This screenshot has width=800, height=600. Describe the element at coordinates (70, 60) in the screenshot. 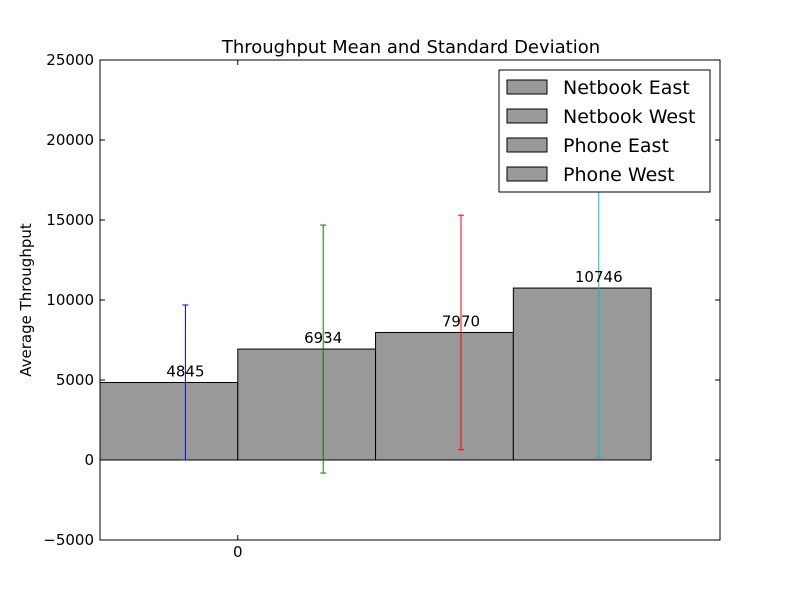

I see `y-tick-label-6: 25000` at that location.